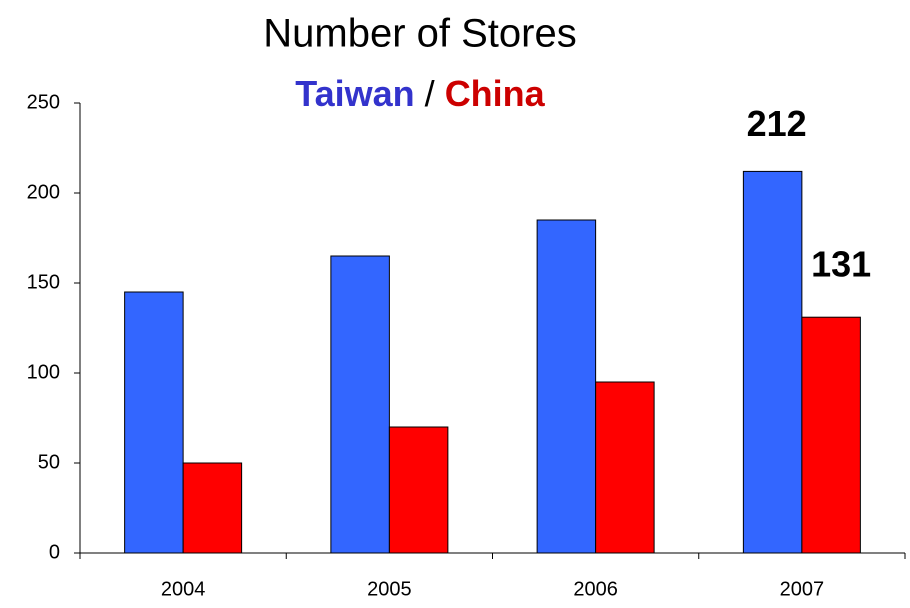 This screenshot has width=910, height=608. Describe the element at coordinates (389, 589) in the screenshot. I see `x-tick-label: 2005` at that location.